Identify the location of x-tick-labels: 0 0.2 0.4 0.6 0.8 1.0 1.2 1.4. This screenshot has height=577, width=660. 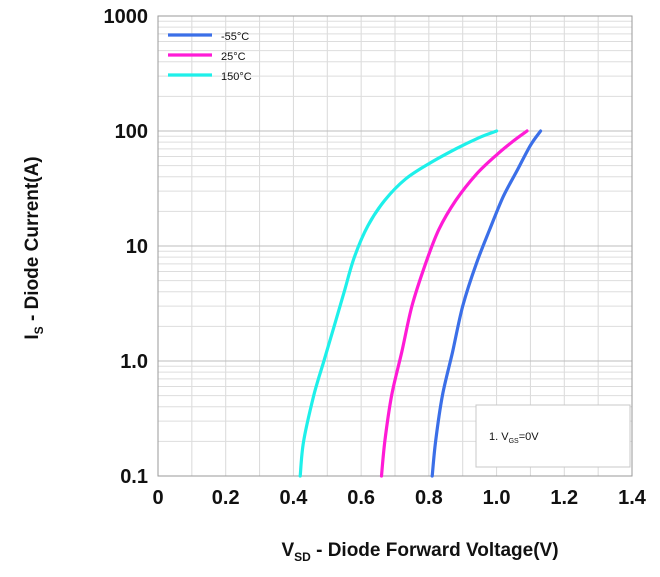
(399, 498).